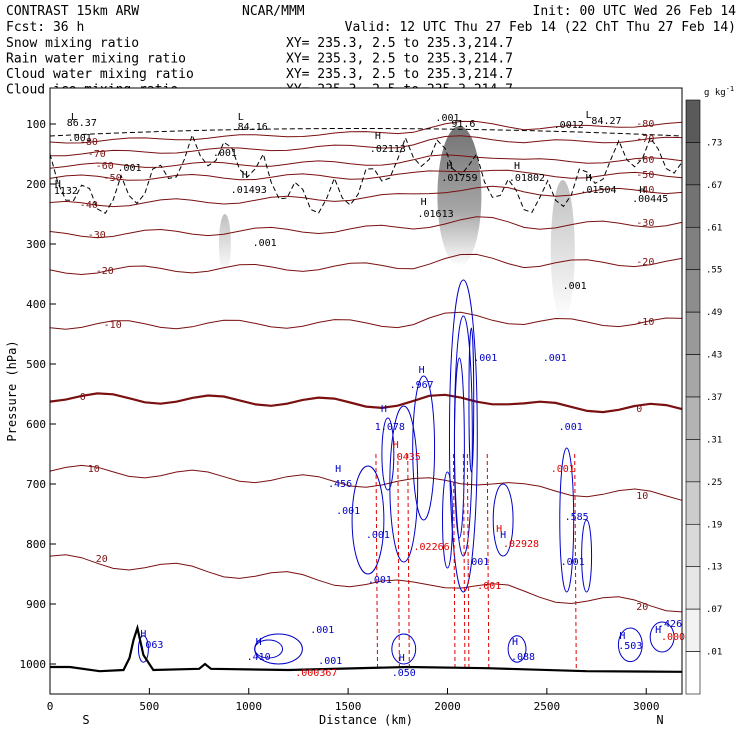 This screenshot has height=740, width=740. Describe the element at coordinates (36, 304) in the screenshot. I see `y-tick-label-3: 400` at that location.